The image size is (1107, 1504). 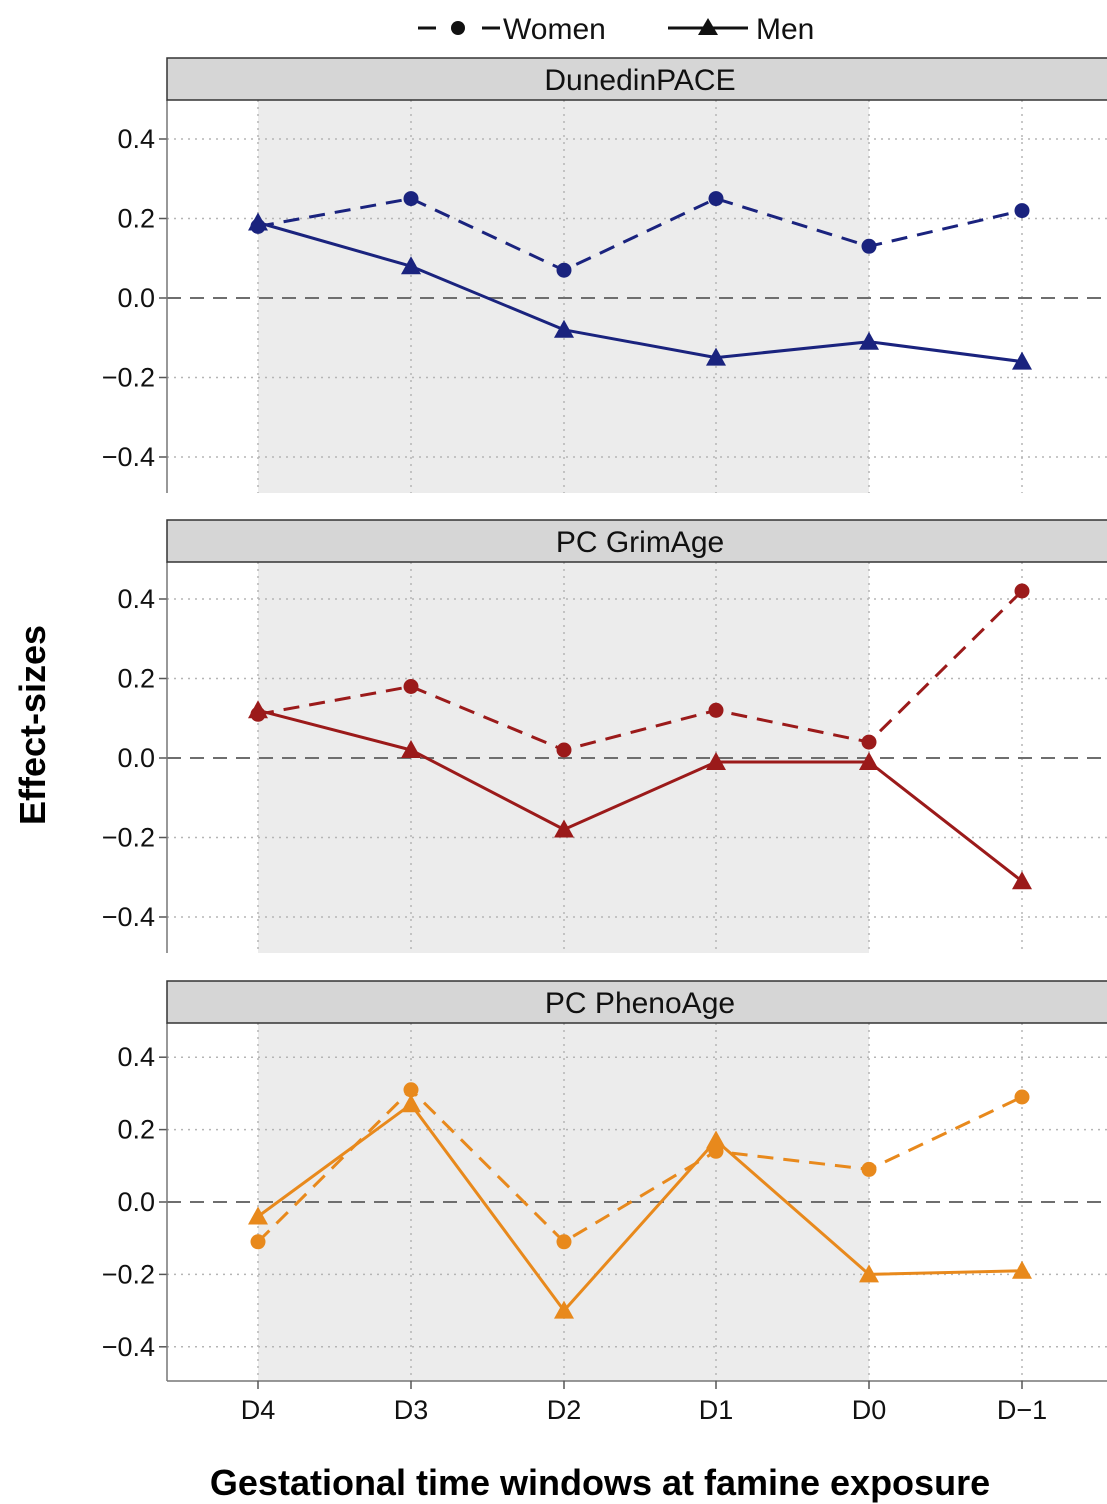 What do you see at coordinates (564, 1410) in the screenshot?
I see `x-tick-label: D2` at bounding box center [564, 1410].